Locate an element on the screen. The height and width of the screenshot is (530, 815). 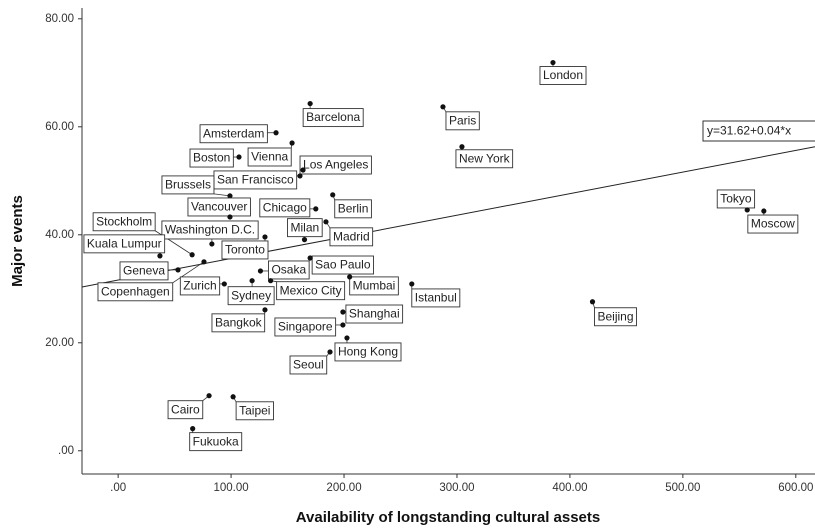
point-label: Amsterdam is located at coordinates (233, 133).